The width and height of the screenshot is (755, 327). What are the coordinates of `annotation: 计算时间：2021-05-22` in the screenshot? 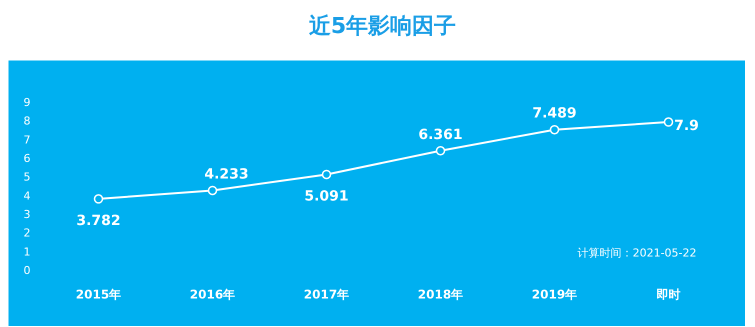 It's located at (637, 253).